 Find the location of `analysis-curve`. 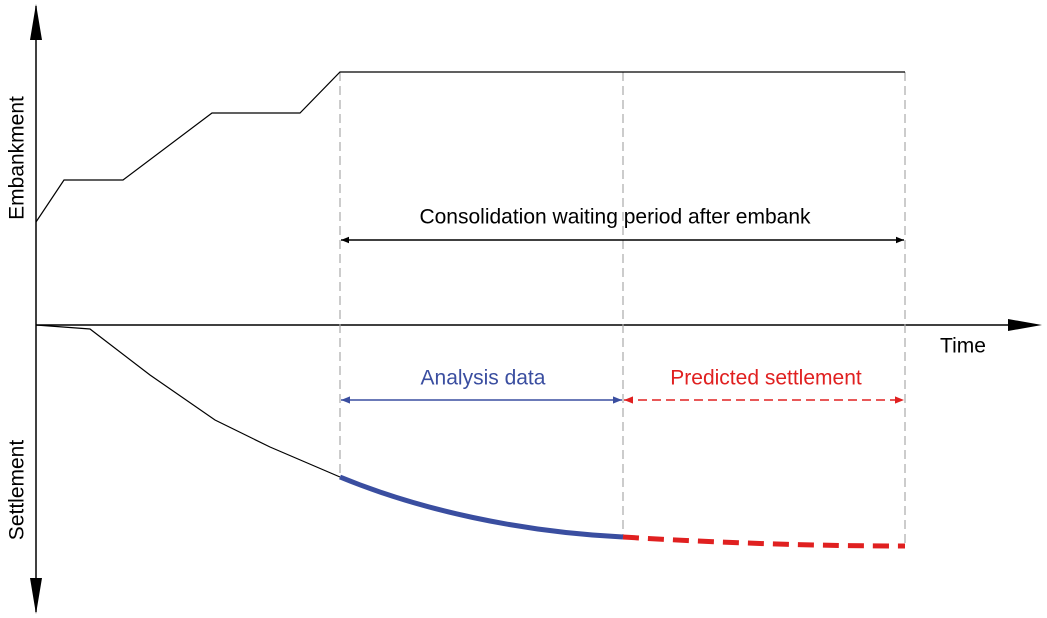

analysis-curve is located at coordinates (481, 507).